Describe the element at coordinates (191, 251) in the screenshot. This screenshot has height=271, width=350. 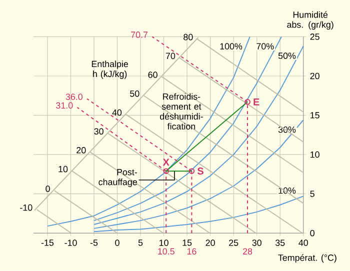
I see `annotation: 16` at that location.